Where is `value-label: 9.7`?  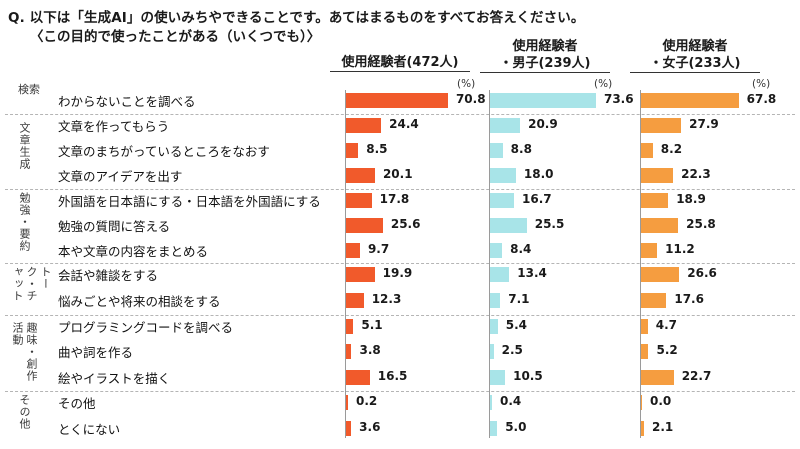 value-label: 9.7 is located at coordinates (378, 249).